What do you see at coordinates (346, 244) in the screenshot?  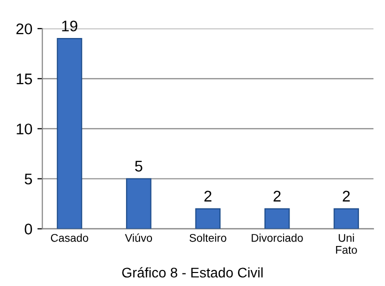 I see `x-tick-label: Uni Fato` at bounding box center [346, 244].